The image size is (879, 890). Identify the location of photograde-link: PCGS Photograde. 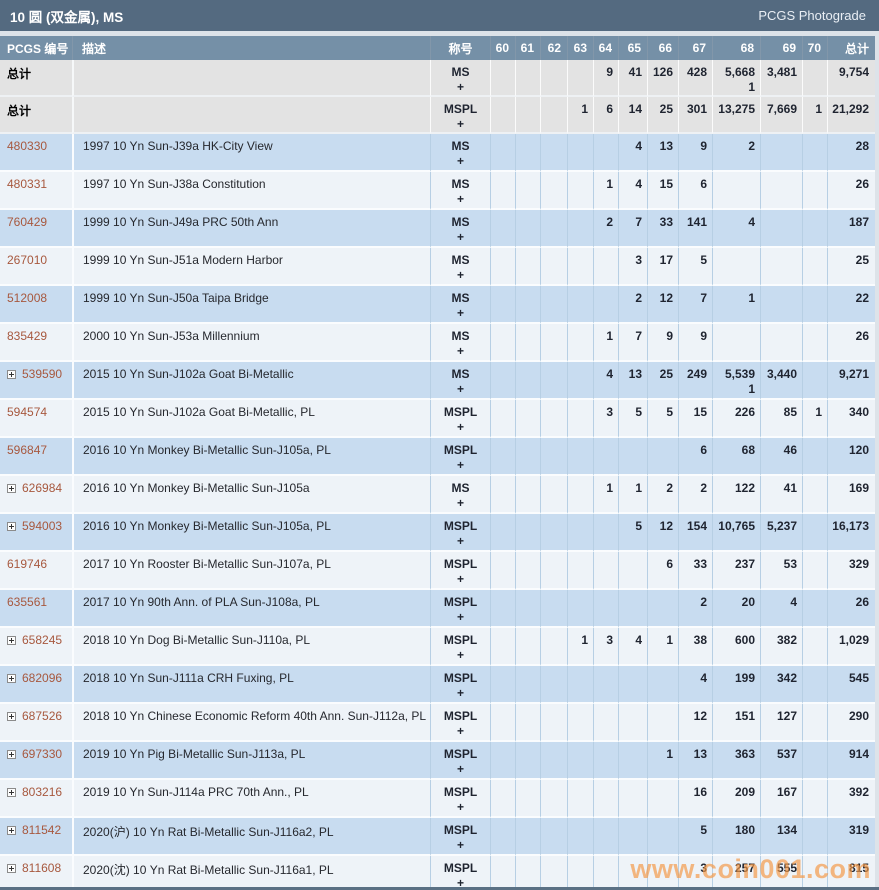
(812, 15).